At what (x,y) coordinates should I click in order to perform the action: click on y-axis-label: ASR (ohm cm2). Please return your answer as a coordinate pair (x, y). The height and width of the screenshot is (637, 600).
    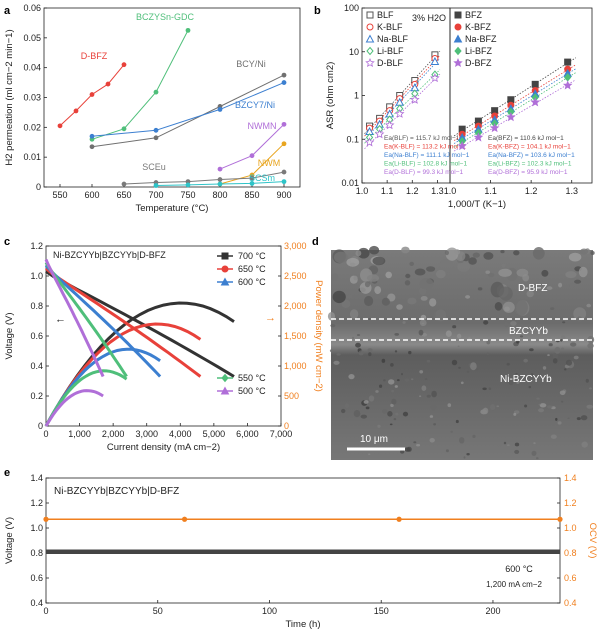
    Looking at the image, I should click on (330, 96).